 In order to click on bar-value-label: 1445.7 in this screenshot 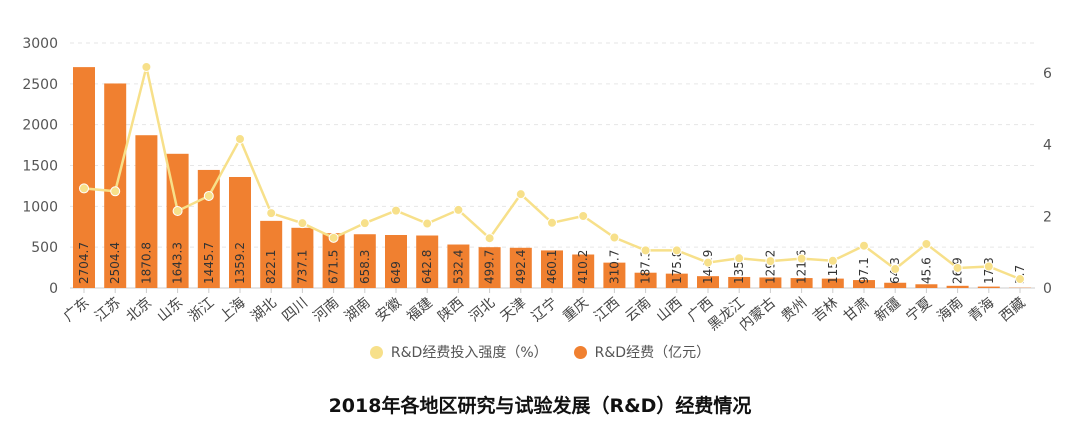, I will do `click(209, 263)`.